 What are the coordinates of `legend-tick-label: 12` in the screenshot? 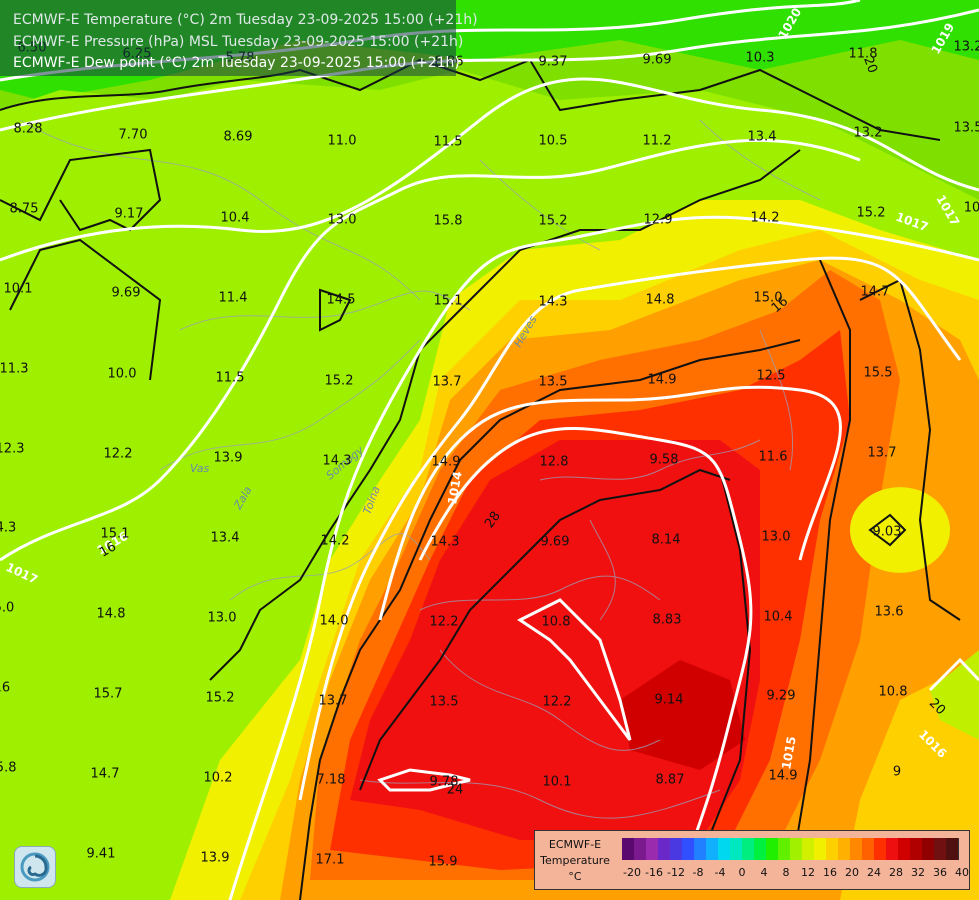 It's located at (808, 872).